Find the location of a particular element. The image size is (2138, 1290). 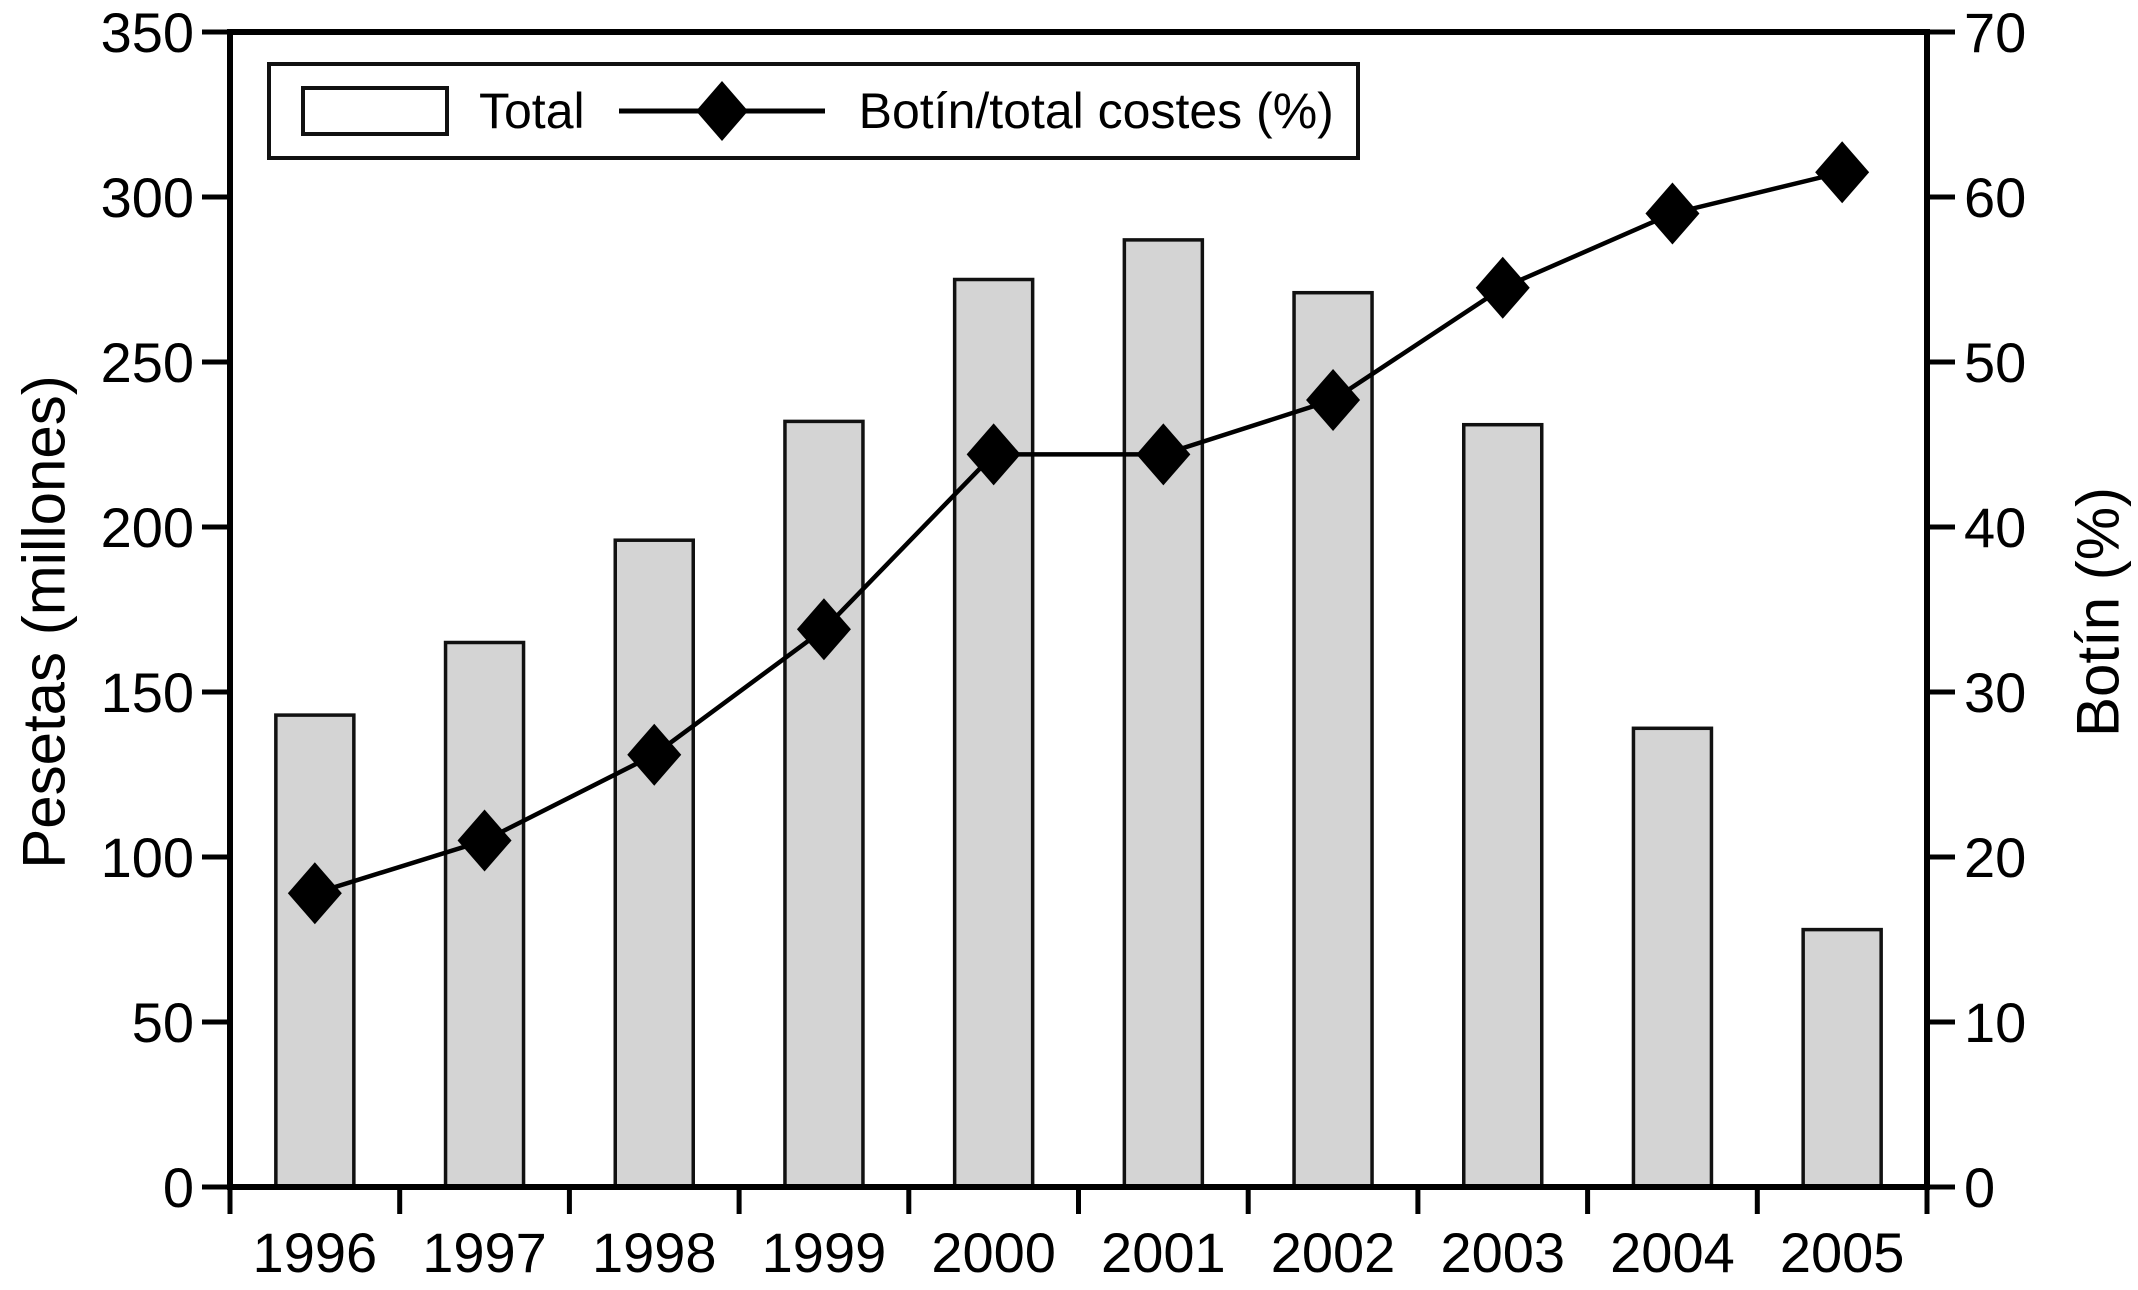

diamond-marker-2000 is located at coordinates (993, 454).